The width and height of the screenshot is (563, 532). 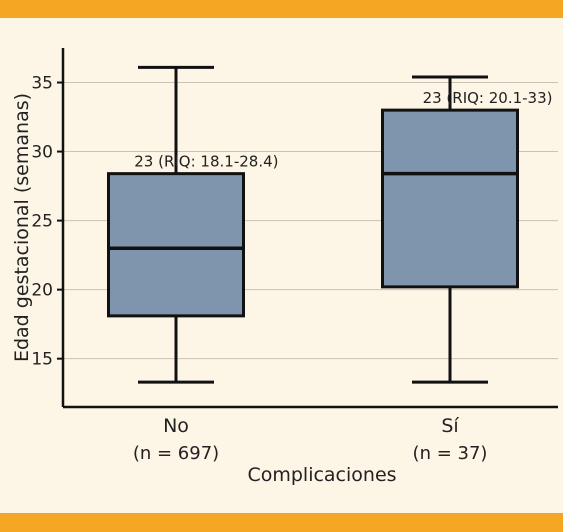 What do you see at coordinates (176, 426) in the screenshot?
I see `x-tick-label: No` at bounding box center [176, 426].